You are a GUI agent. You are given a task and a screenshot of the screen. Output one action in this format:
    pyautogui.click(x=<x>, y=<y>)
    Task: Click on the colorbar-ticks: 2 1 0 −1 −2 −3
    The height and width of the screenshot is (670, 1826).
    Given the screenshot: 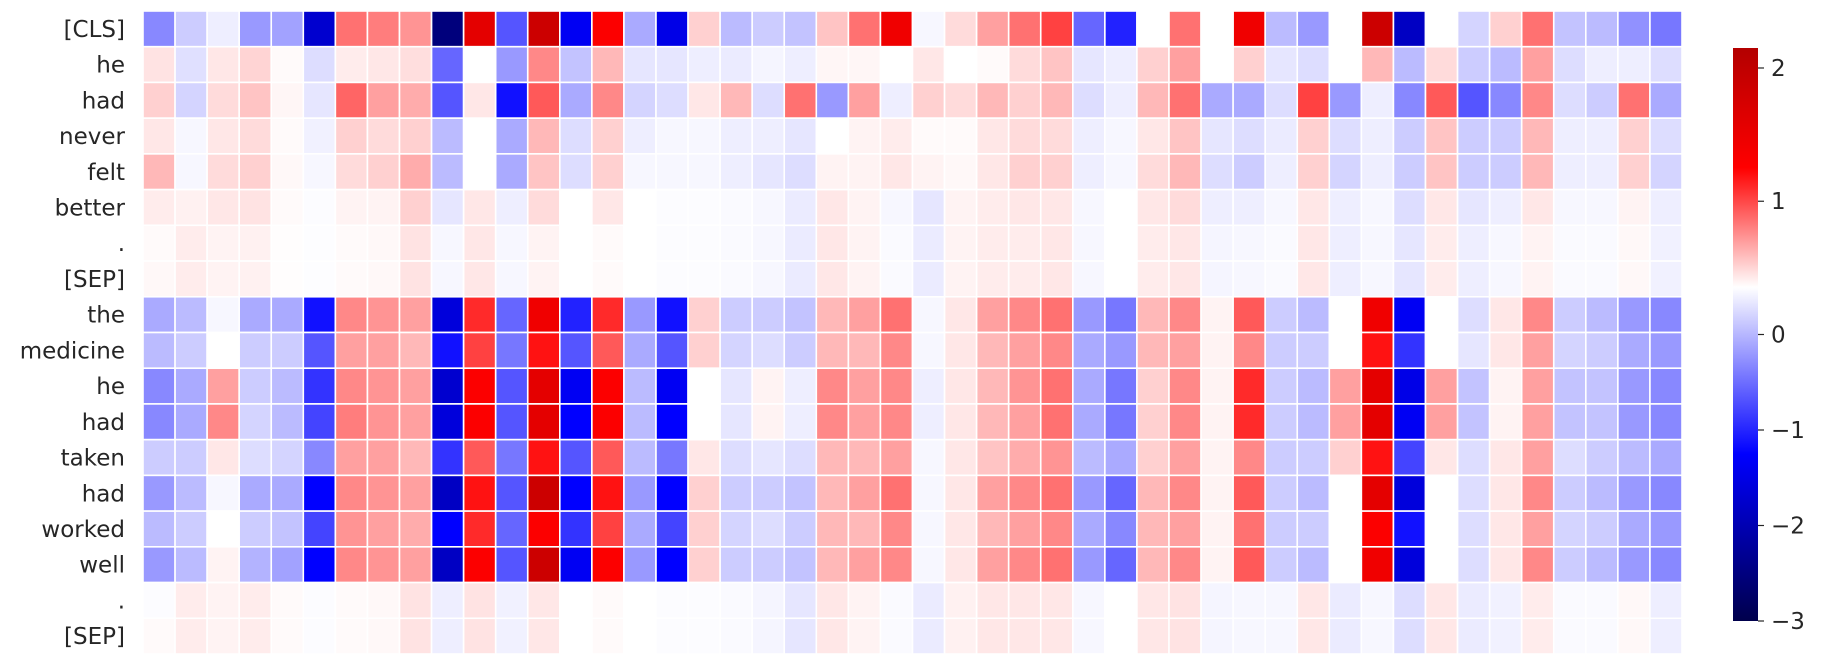 What is the action you would take?
    pyautogui.click(x=1781, y=345)
    